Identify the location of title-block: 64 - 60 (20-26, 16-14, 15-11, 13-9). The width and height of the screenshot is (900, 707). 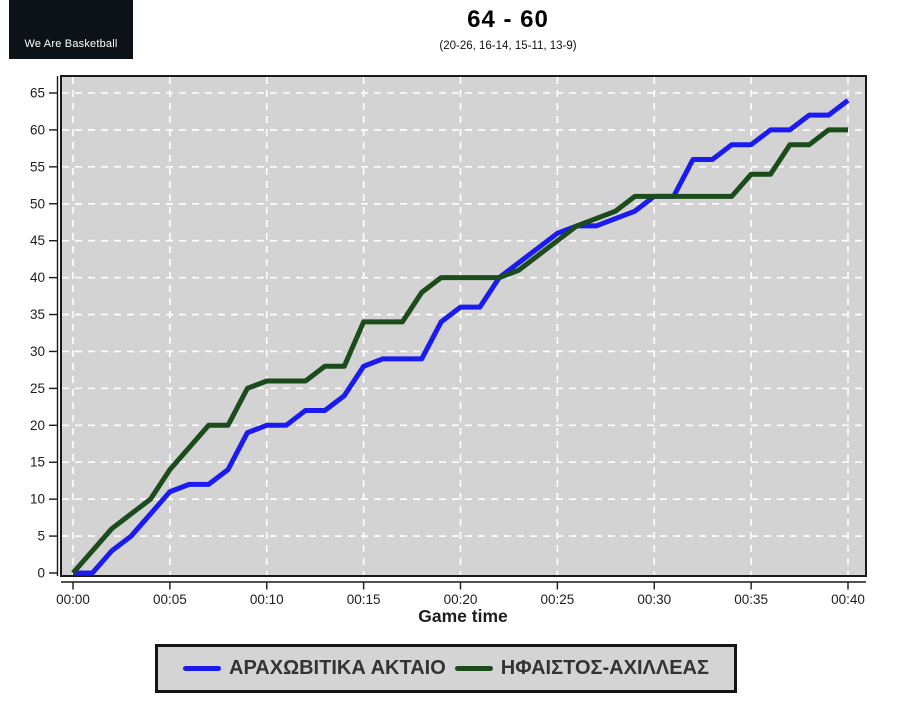
(507, 29).